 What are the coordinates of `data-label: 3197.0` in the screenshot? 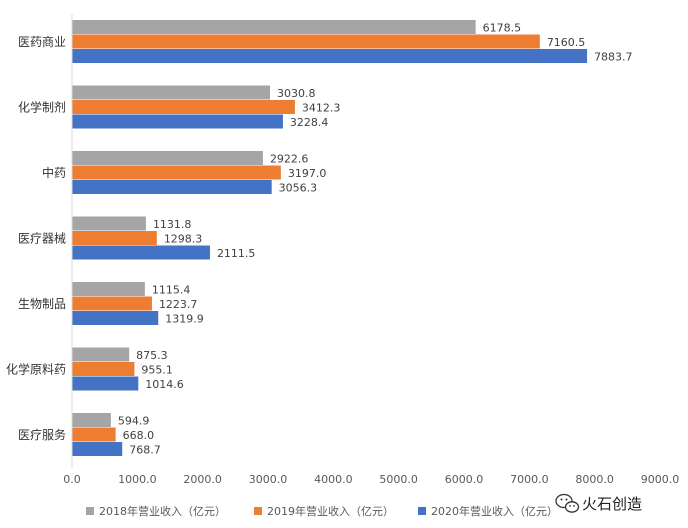 It's located at (307, 173).